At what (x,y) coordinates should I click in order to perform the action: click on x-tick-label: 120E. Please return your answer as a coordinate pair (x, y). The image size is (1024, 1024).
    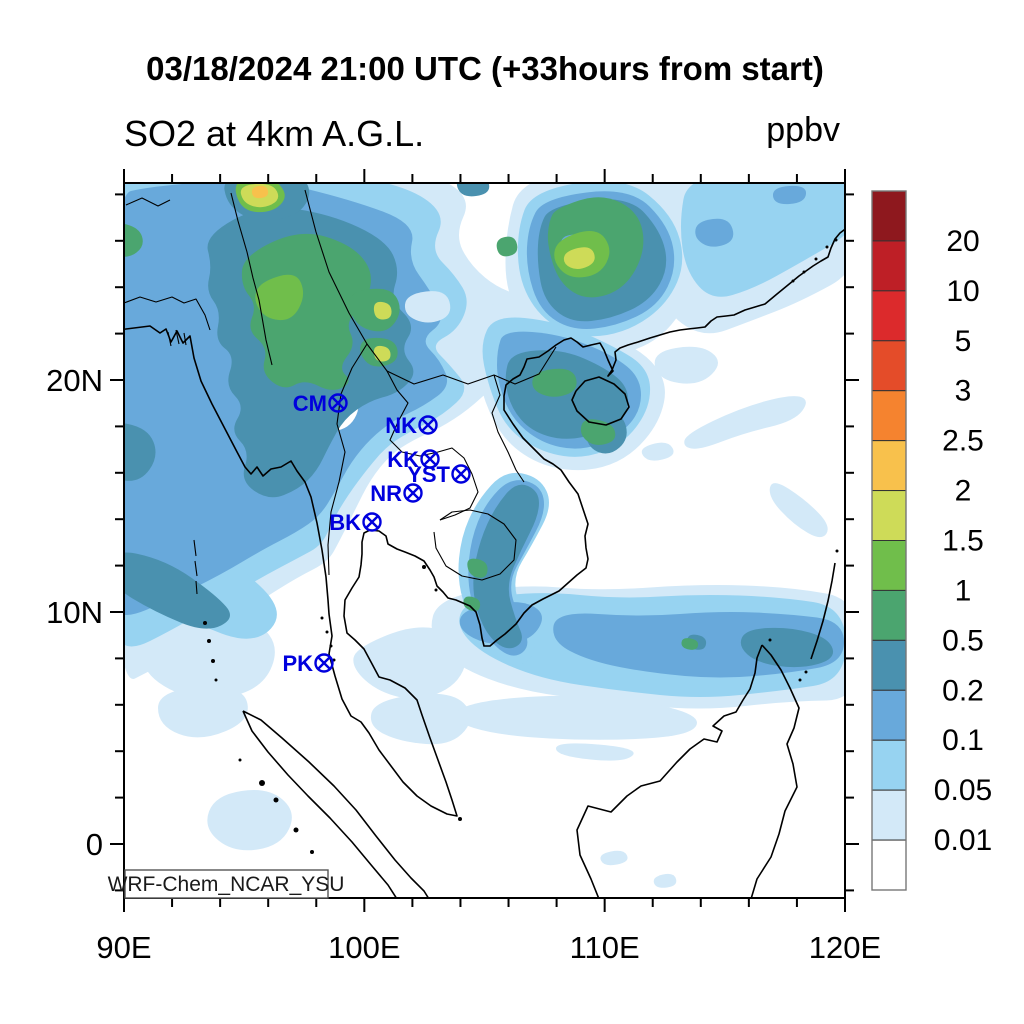
    Looking at the image, I should click on (845, 947).